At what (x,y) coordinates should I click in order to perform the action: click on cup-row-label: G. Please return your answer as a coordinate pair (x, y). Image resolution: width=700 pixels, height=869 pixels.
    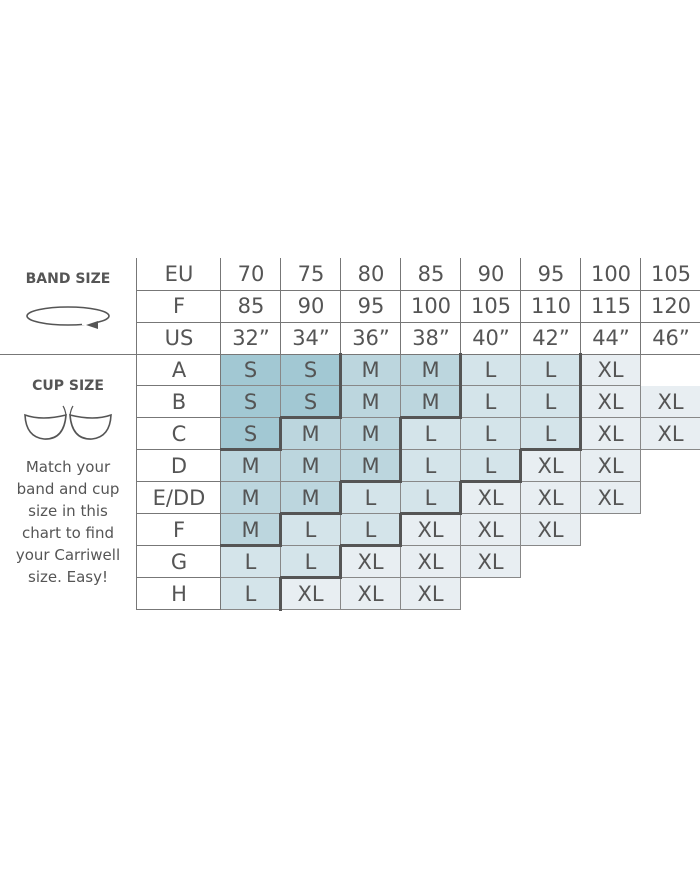
    Looking at the image, I should click on (179, 562).